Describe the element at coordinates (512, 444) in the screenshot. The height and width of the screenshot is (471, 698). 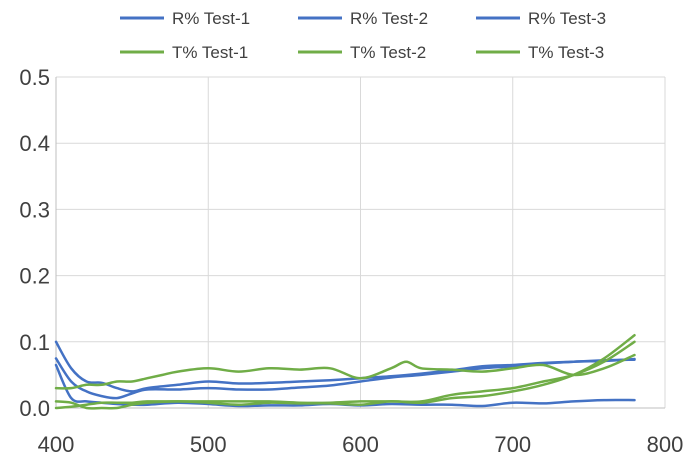
I see `x-tick-label: 700` at that location.